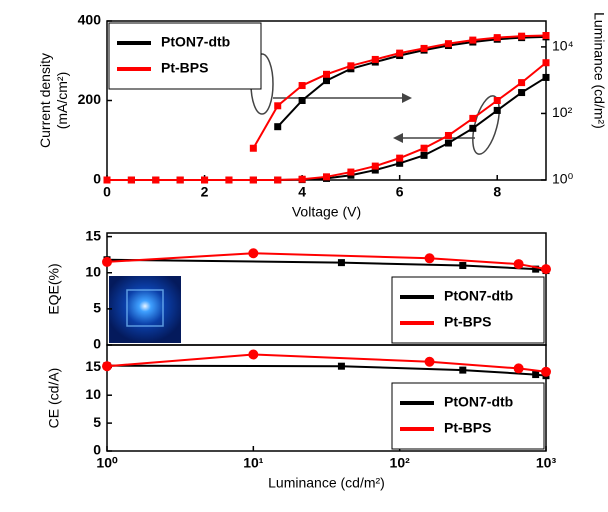 The height and width of the screenshot is (512, 608). I want to click on y2-tick-label: 10⁰, so click(563, 179).